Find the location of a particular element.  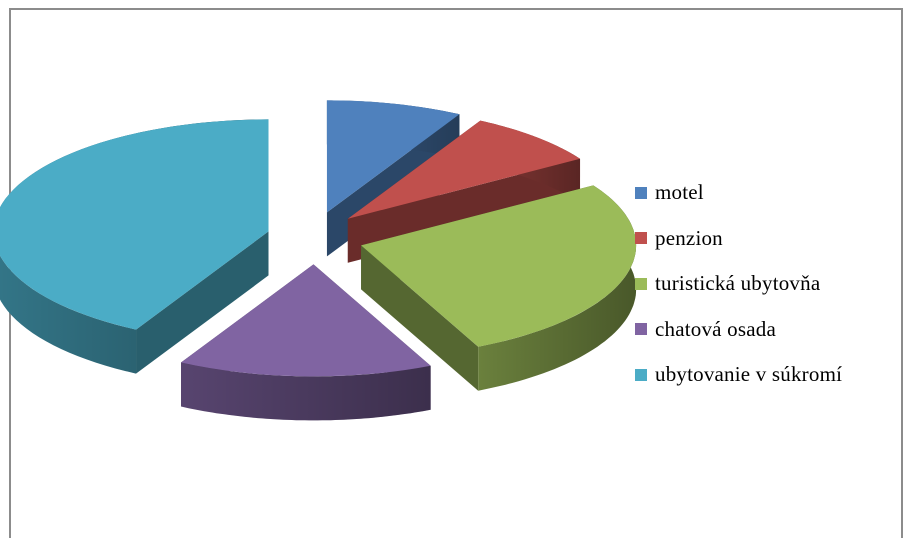

legend-label: chatová osada is located at coordinates (715, 328).